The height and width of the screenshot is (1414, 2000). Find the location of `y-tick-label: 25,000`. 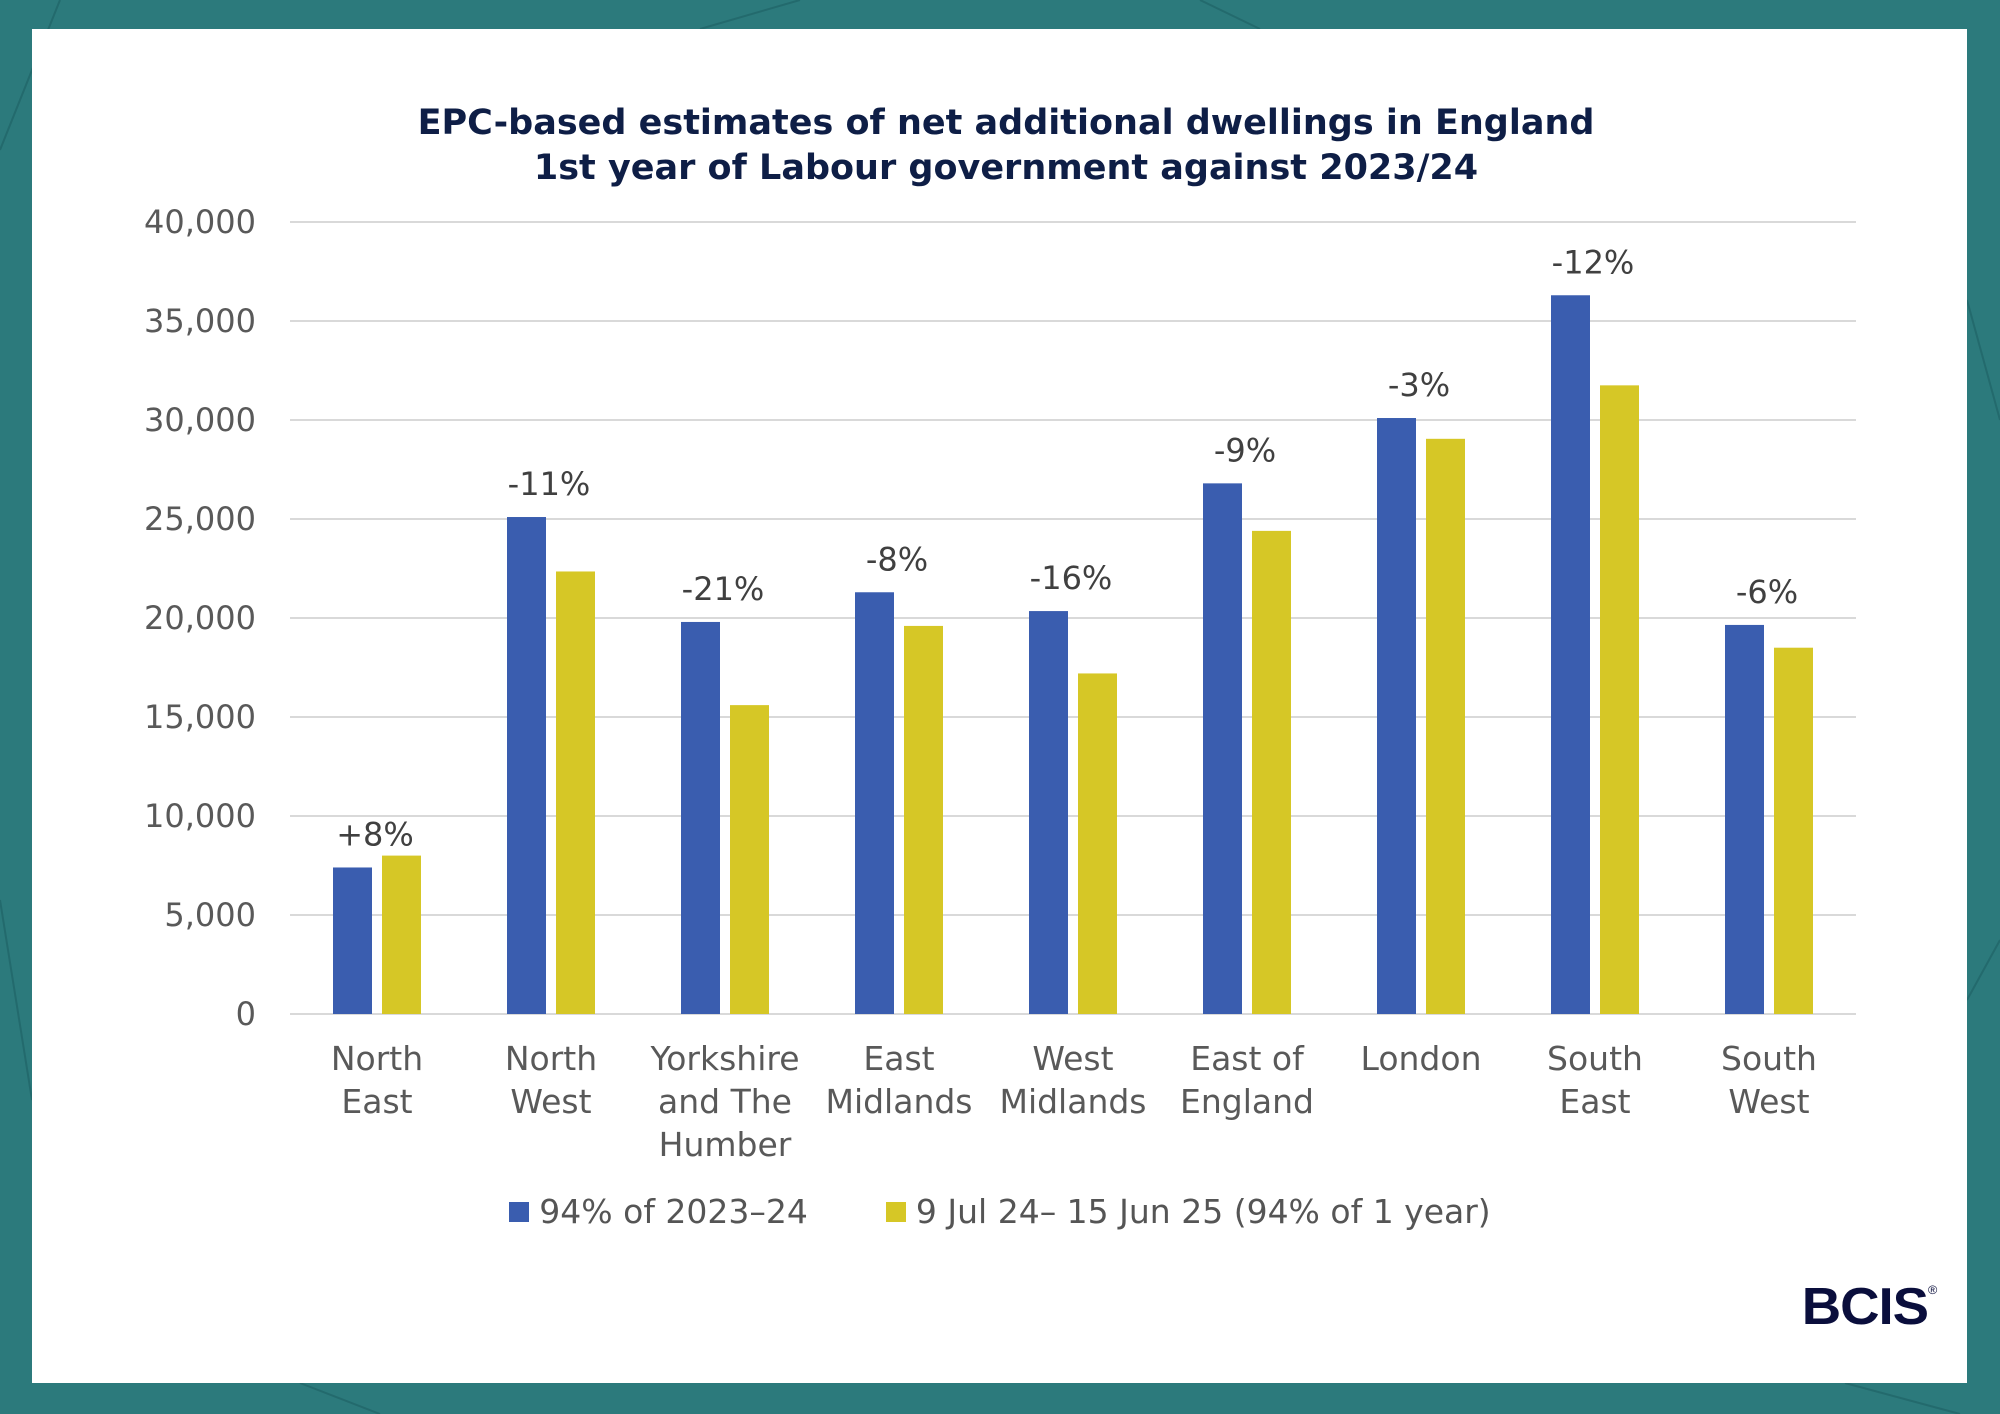

y-tick-label: 25,000 is located at coordinates (200, 519).